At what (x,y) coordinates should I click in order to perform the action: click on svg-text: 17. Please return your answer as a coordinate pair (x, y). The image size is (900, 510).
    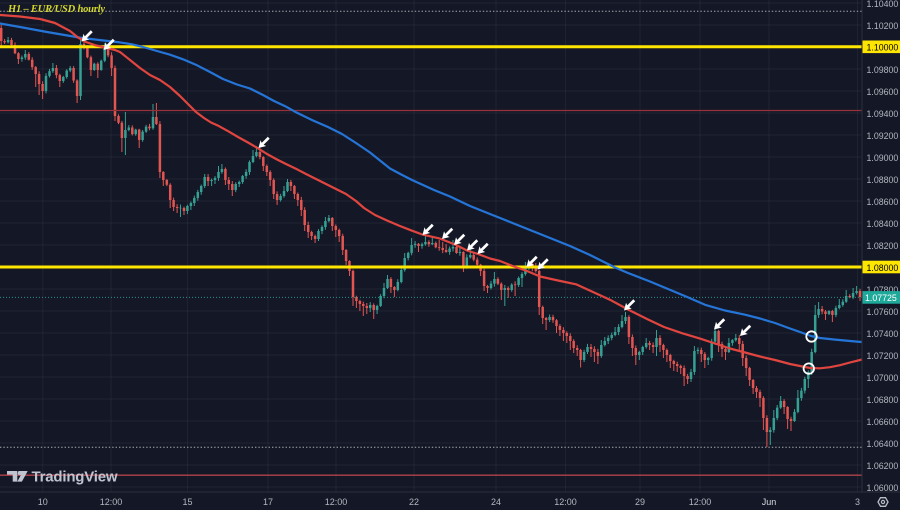
    Looking at the image, I should click on (268, 502).